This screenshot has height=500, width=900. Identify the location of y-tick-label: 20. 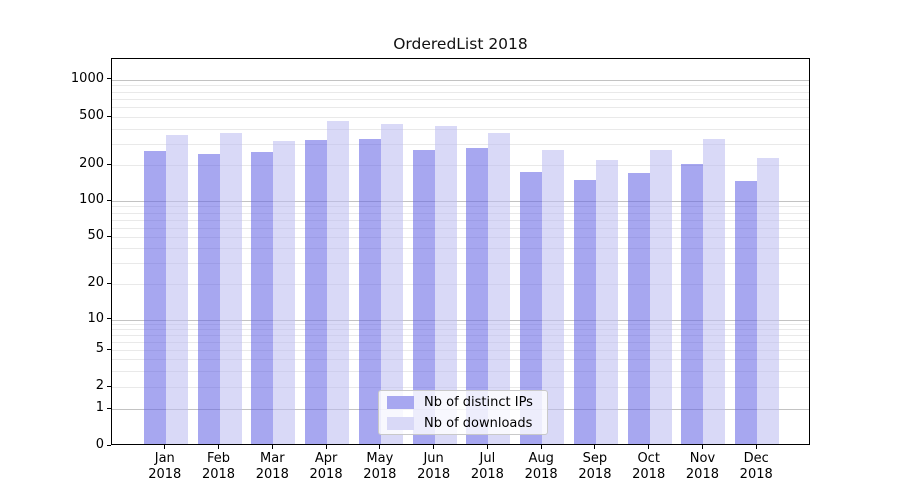
(95, 282).